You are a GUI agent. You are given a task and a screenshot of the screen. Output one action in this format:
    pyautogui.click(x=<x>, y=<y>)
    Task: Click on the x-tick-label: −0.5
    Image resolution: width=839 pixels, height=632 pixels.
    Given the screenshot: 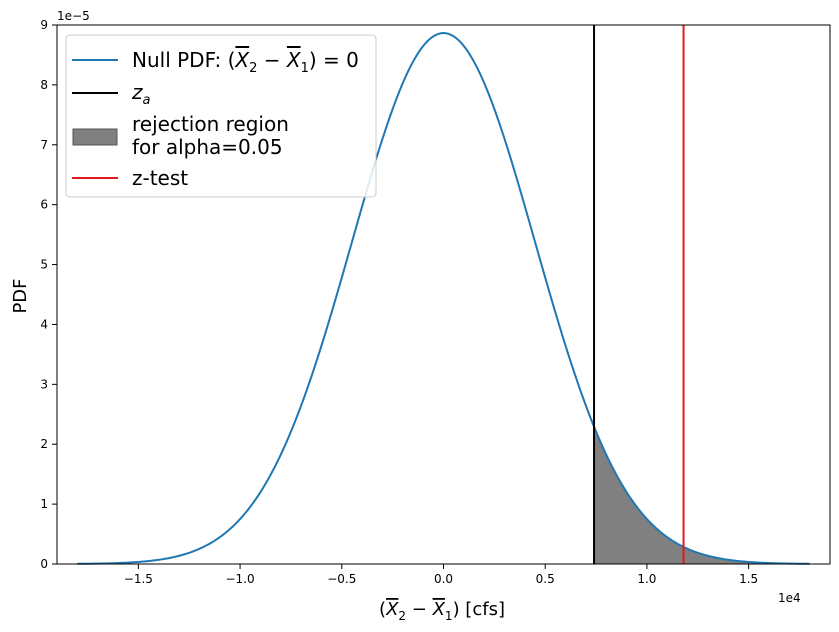 What is the action you would take?
    pyautogui.click(x=341, y=579)
    